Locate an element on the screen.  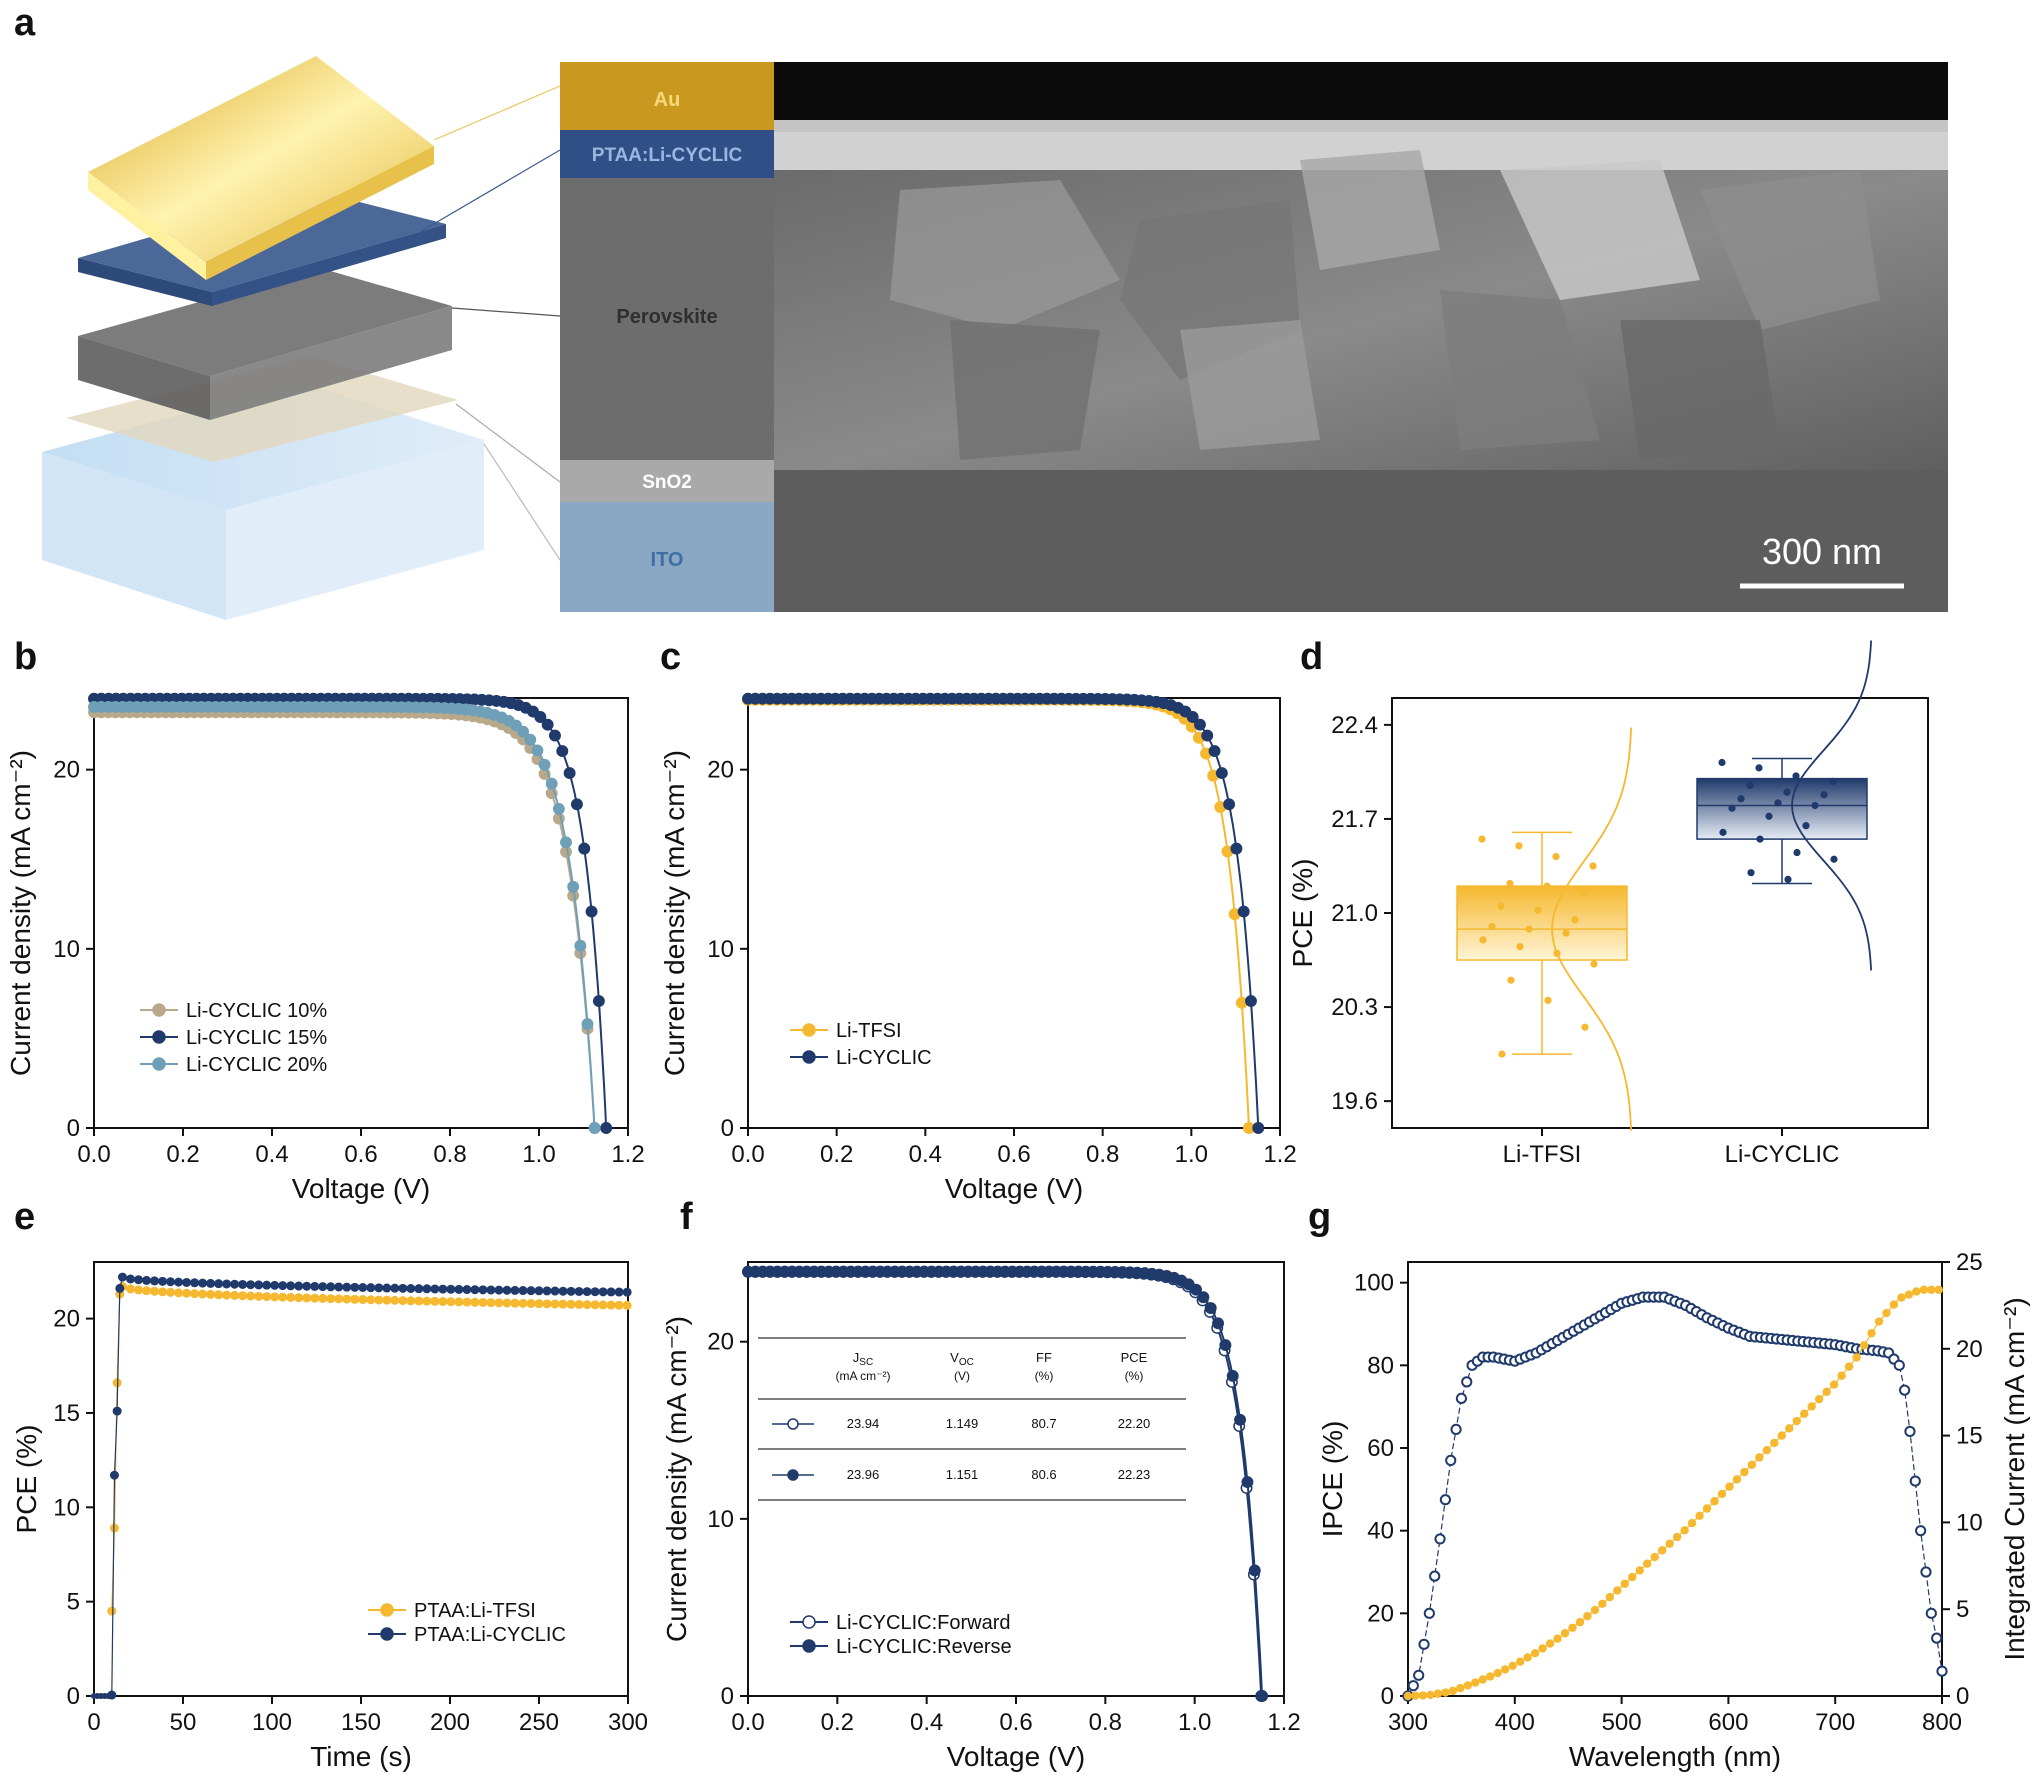
table-header: JSC is located at coordinates (863, 1359).